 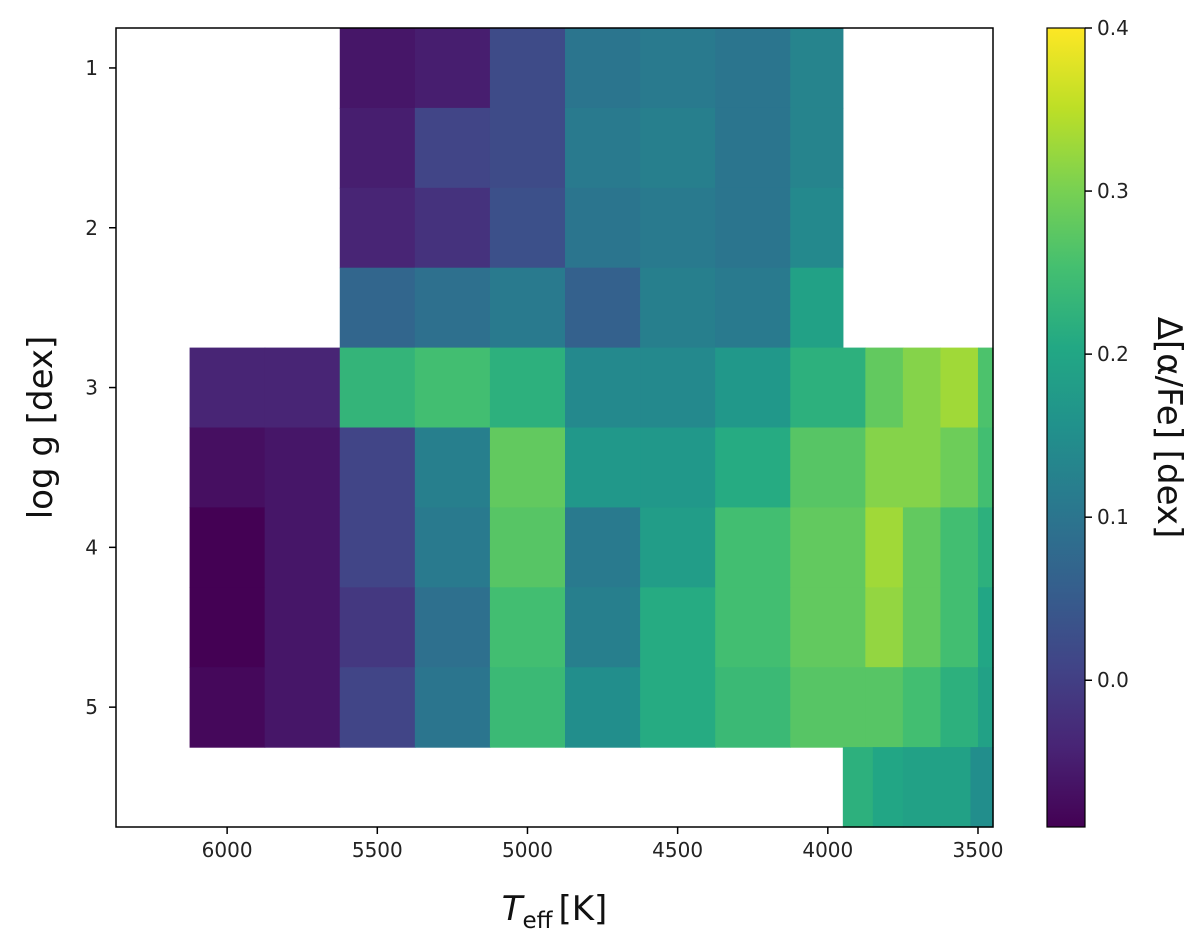 What do you see at coordinates (978, 850) in the screenshot?
I see `x-tick-label: 3500` at bounding box center [978, 850].